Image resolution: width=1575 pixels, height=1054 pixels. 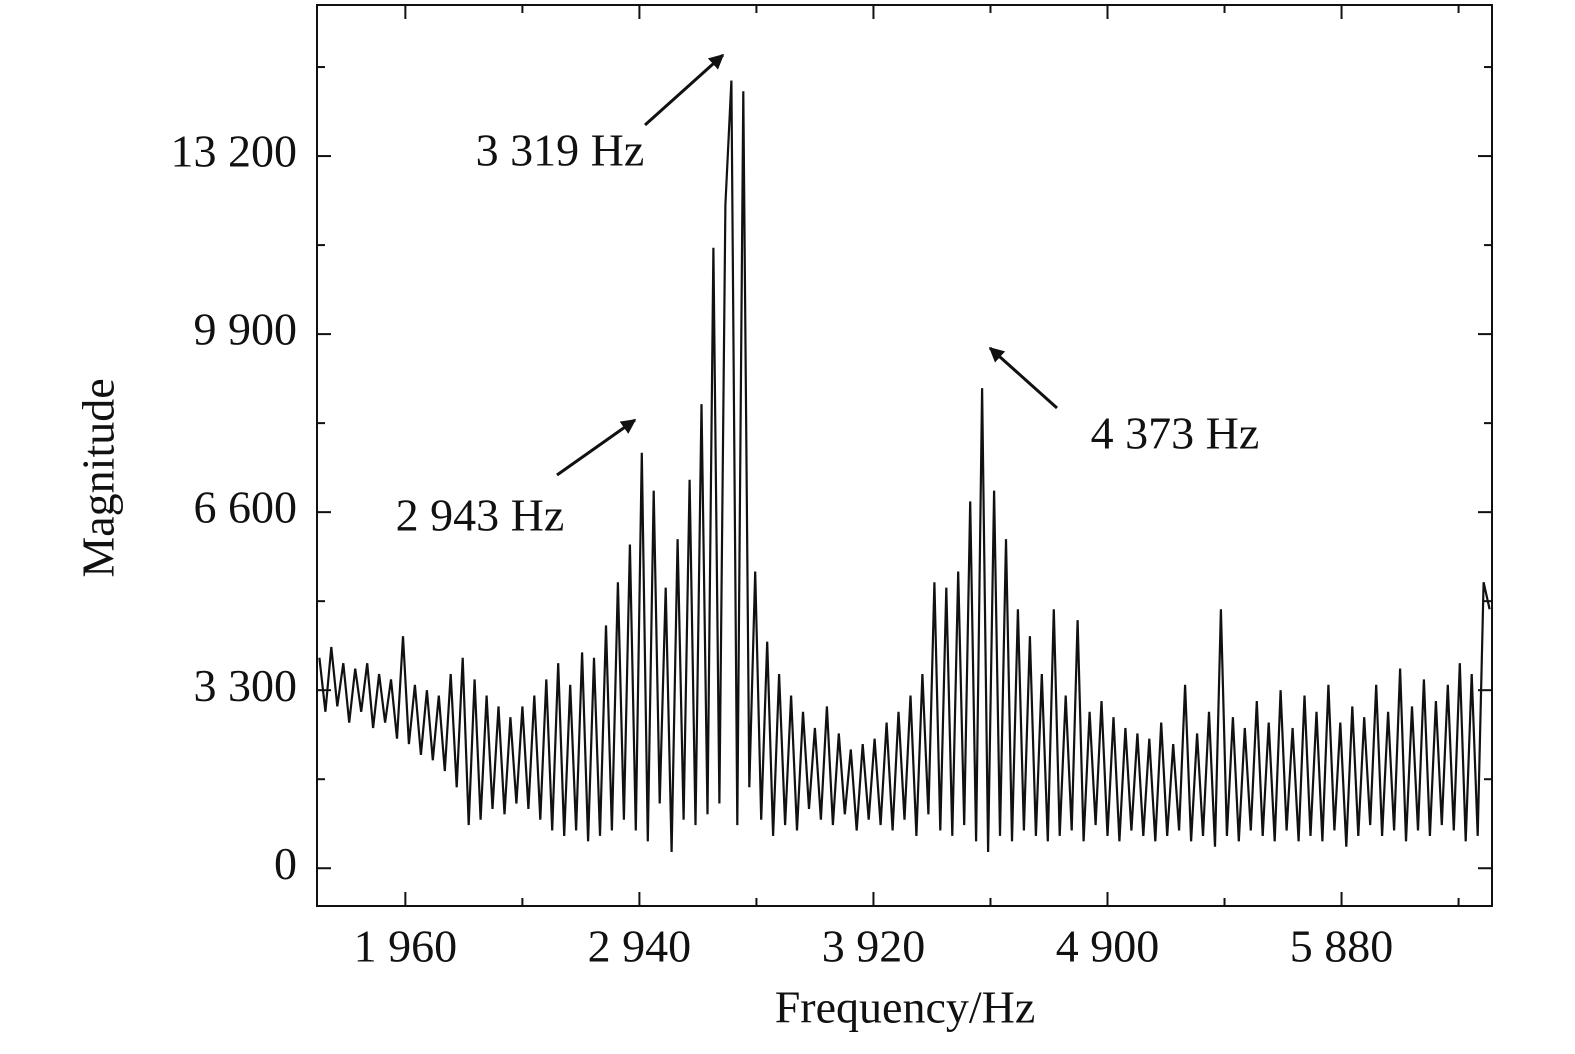 I want to click on y-axis-label: Magnitude, so click(x=98, y=477).